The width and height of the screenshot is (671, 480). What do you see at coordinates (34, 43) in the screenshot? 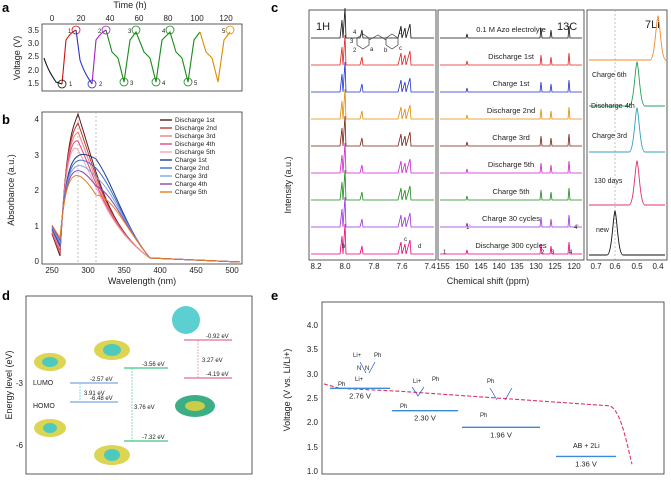
I see `a-ytick: 3.0` at bounding box center [34, 43].